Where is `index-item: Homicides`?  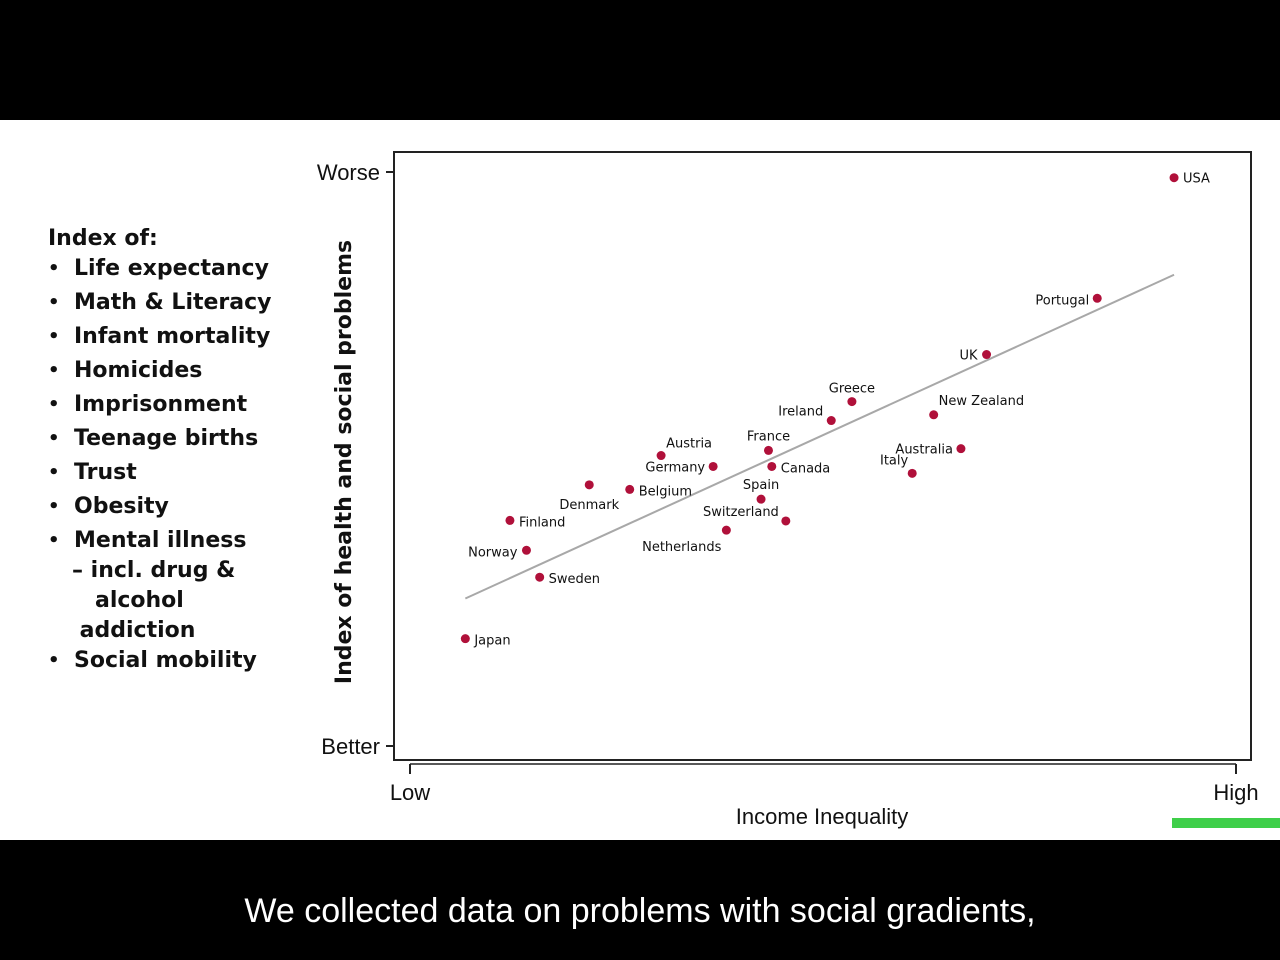 index-item: Homicides is located at coordinates (178, 373).